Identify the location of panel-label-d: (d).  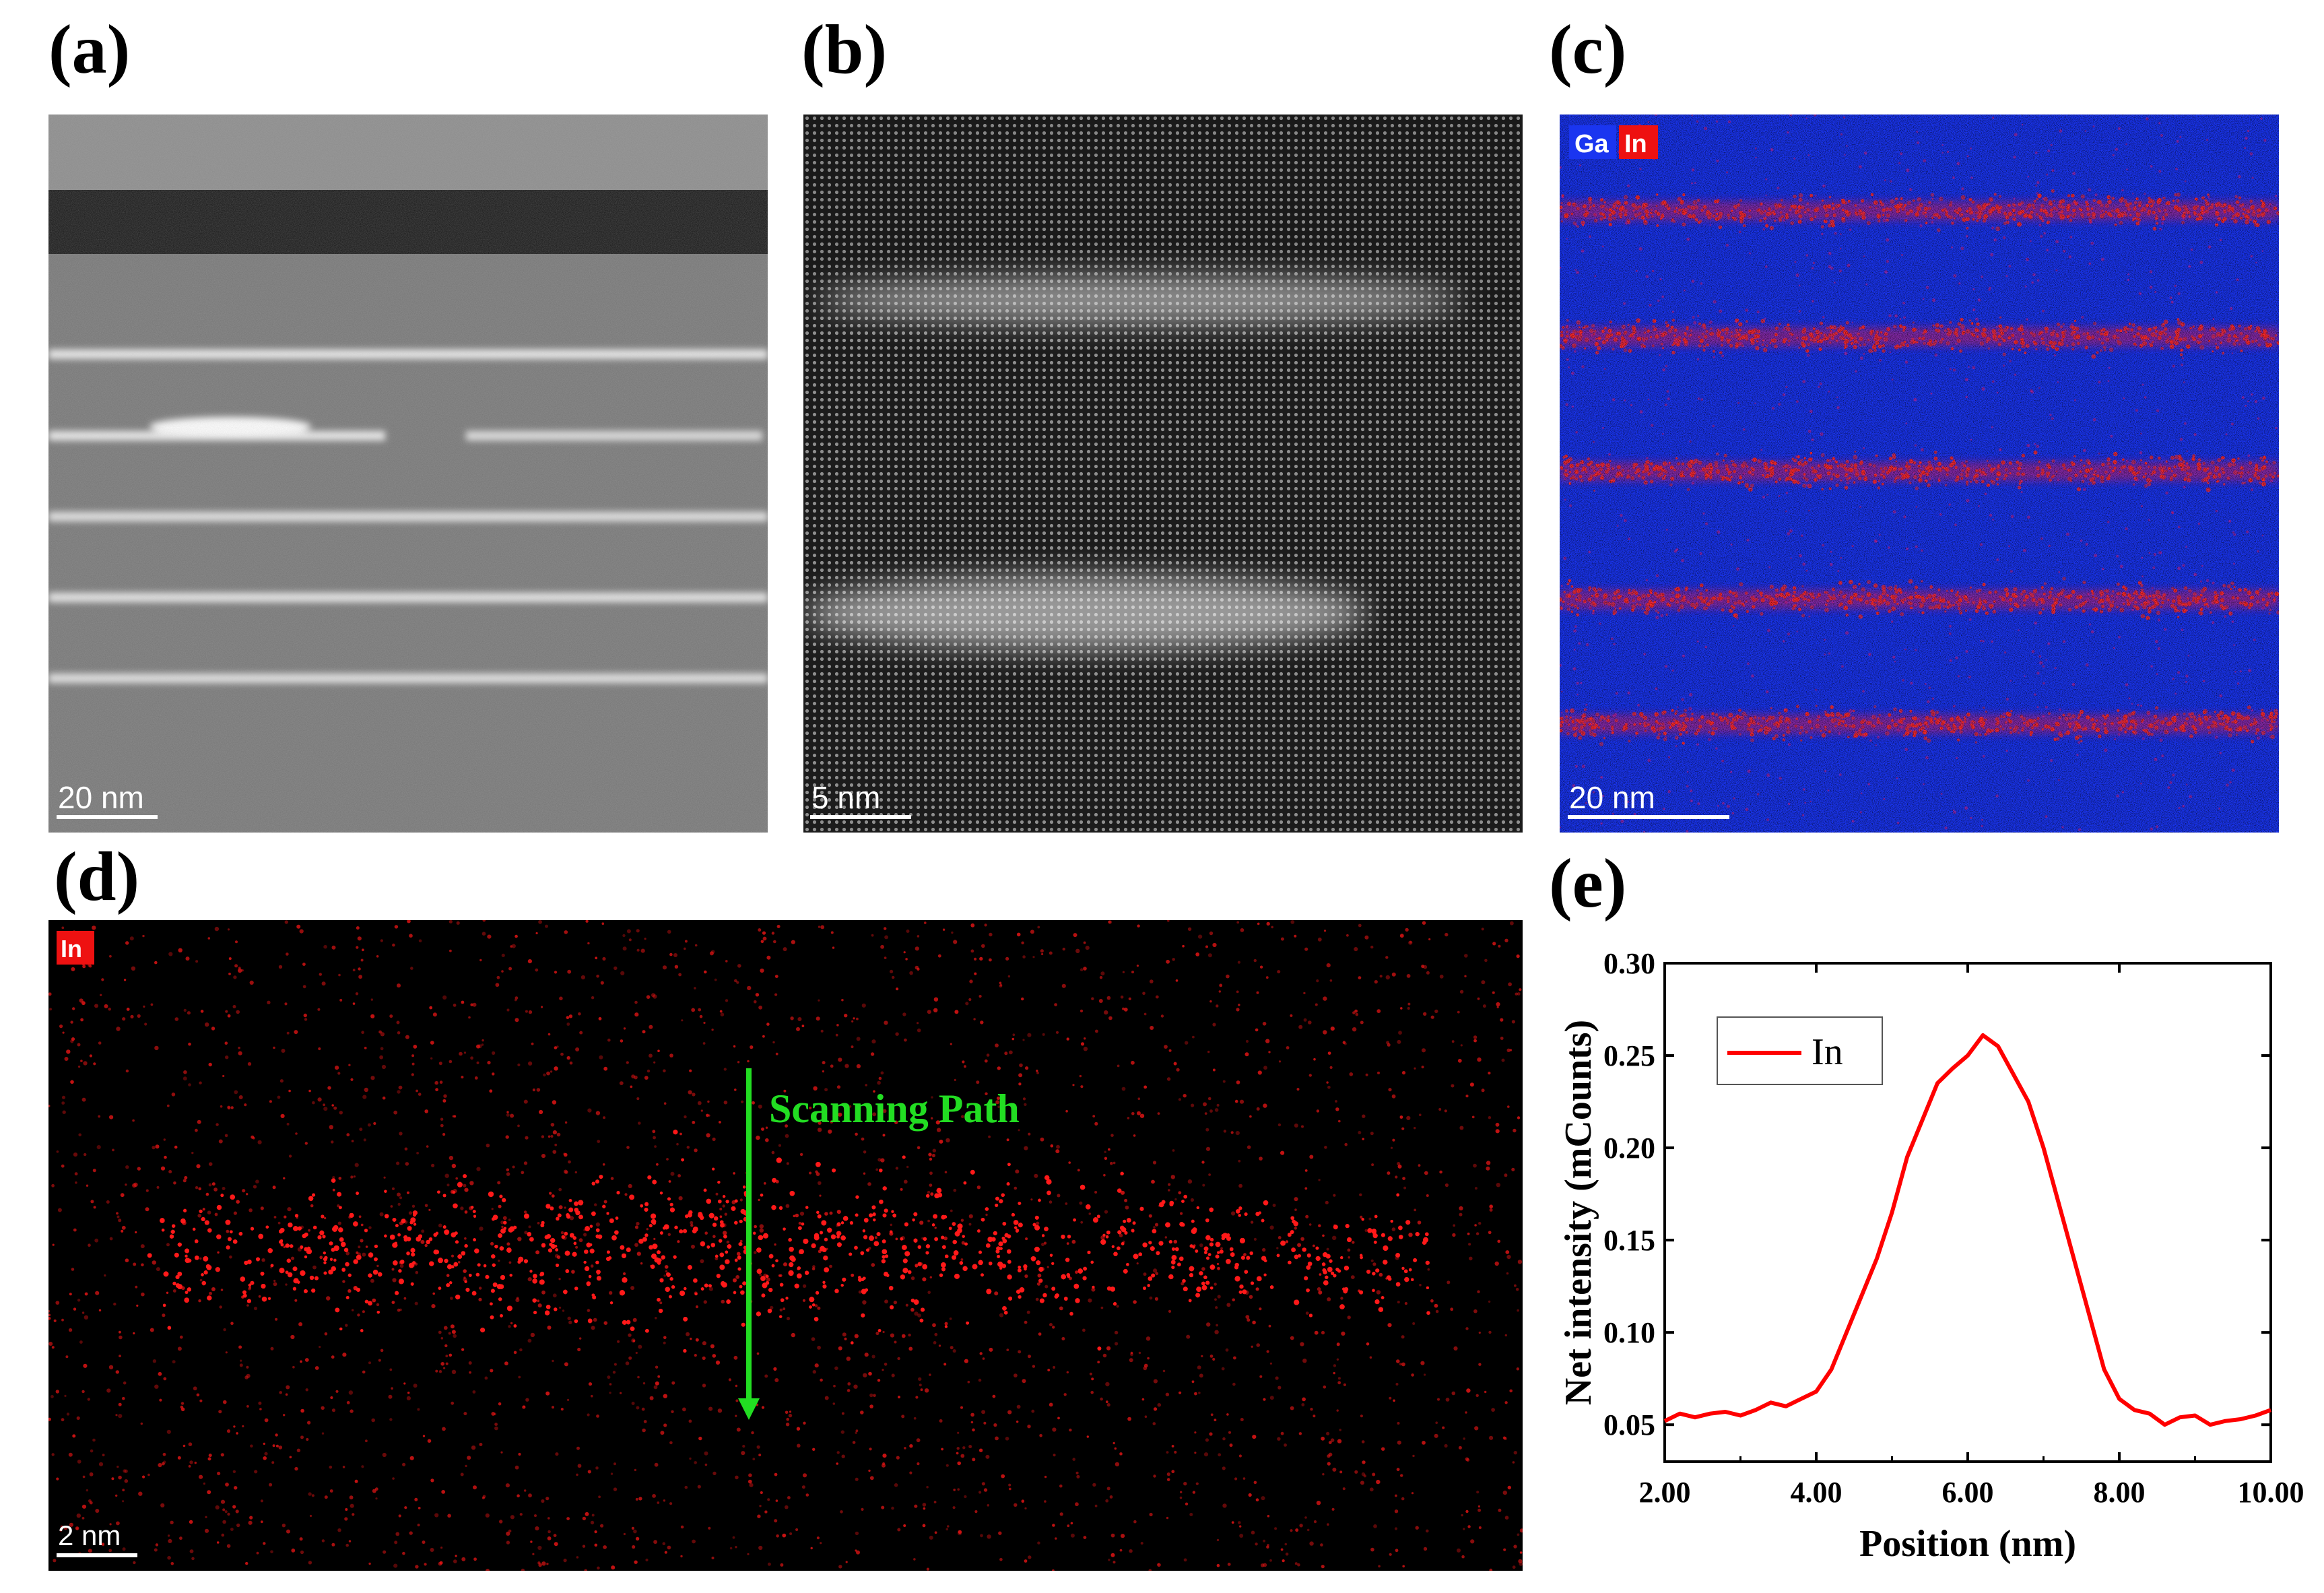
(97, 876).